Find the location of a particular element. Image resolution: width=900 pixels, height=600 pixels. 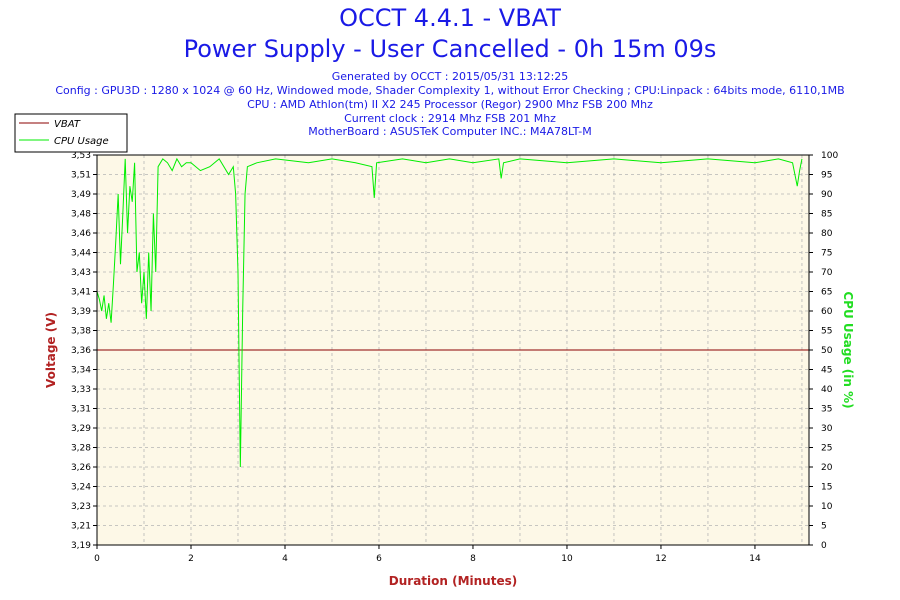

y-tick-label: 3,53 is located at coordinates (81, 156).